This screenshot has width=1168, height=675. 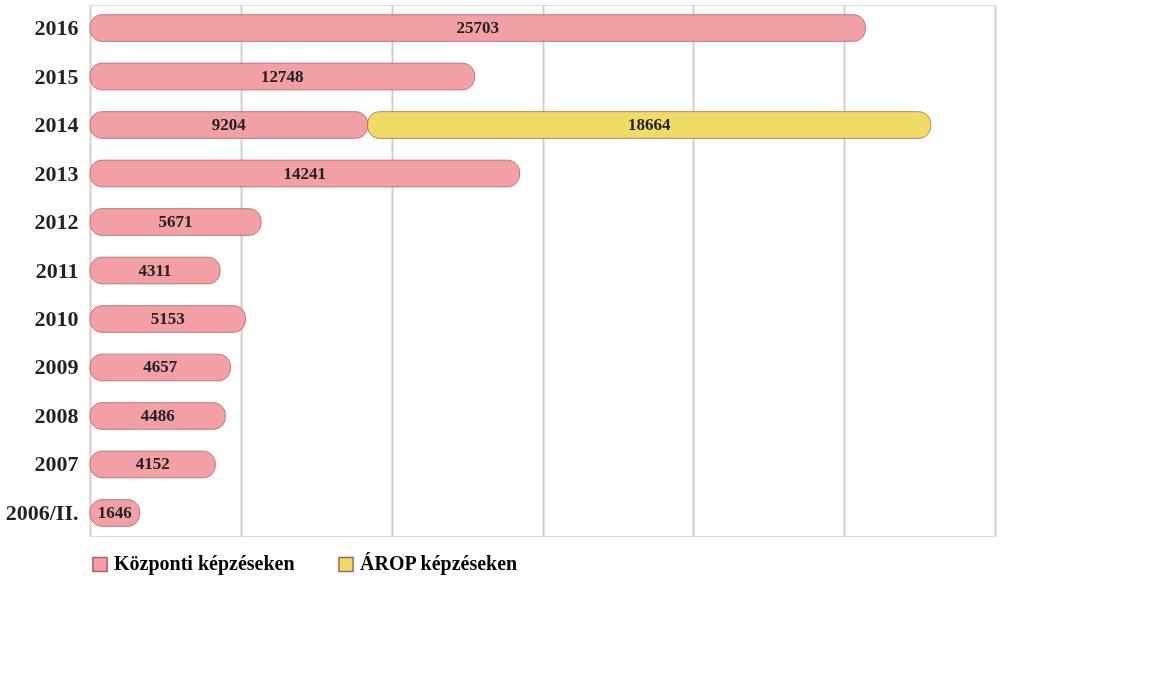 I want to click on data-label: 4311, so click(x=155, y=270).